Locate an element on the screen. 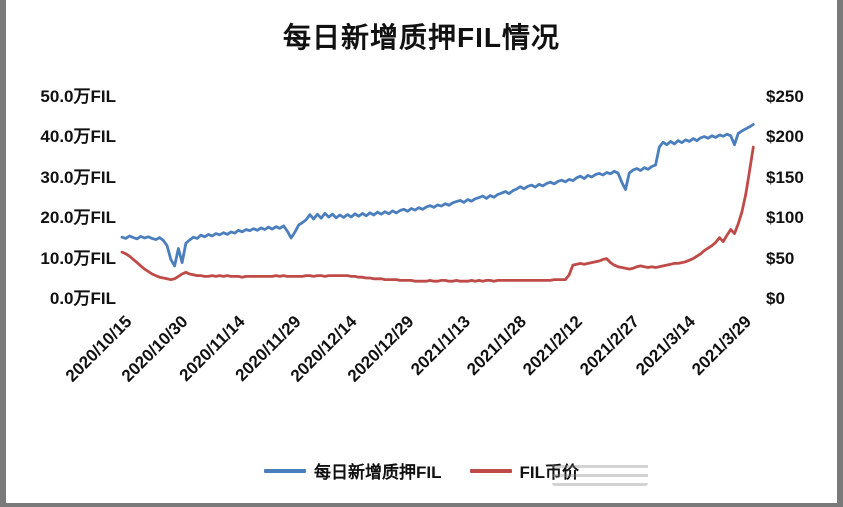 Image resolution: width=843 pixels, height=507 pixels. right-edge-border is located at coordinates (840, 253).